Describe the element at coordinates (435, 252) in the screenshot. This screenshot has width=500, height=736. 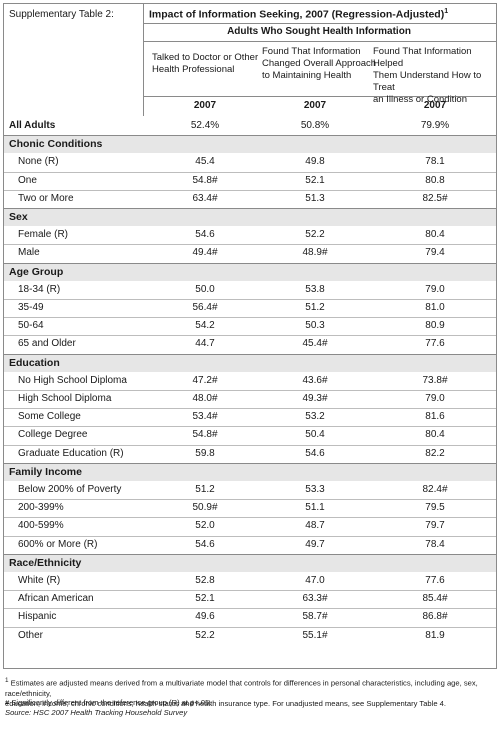
I see `cell-helped-understand: 79.4` at that location.